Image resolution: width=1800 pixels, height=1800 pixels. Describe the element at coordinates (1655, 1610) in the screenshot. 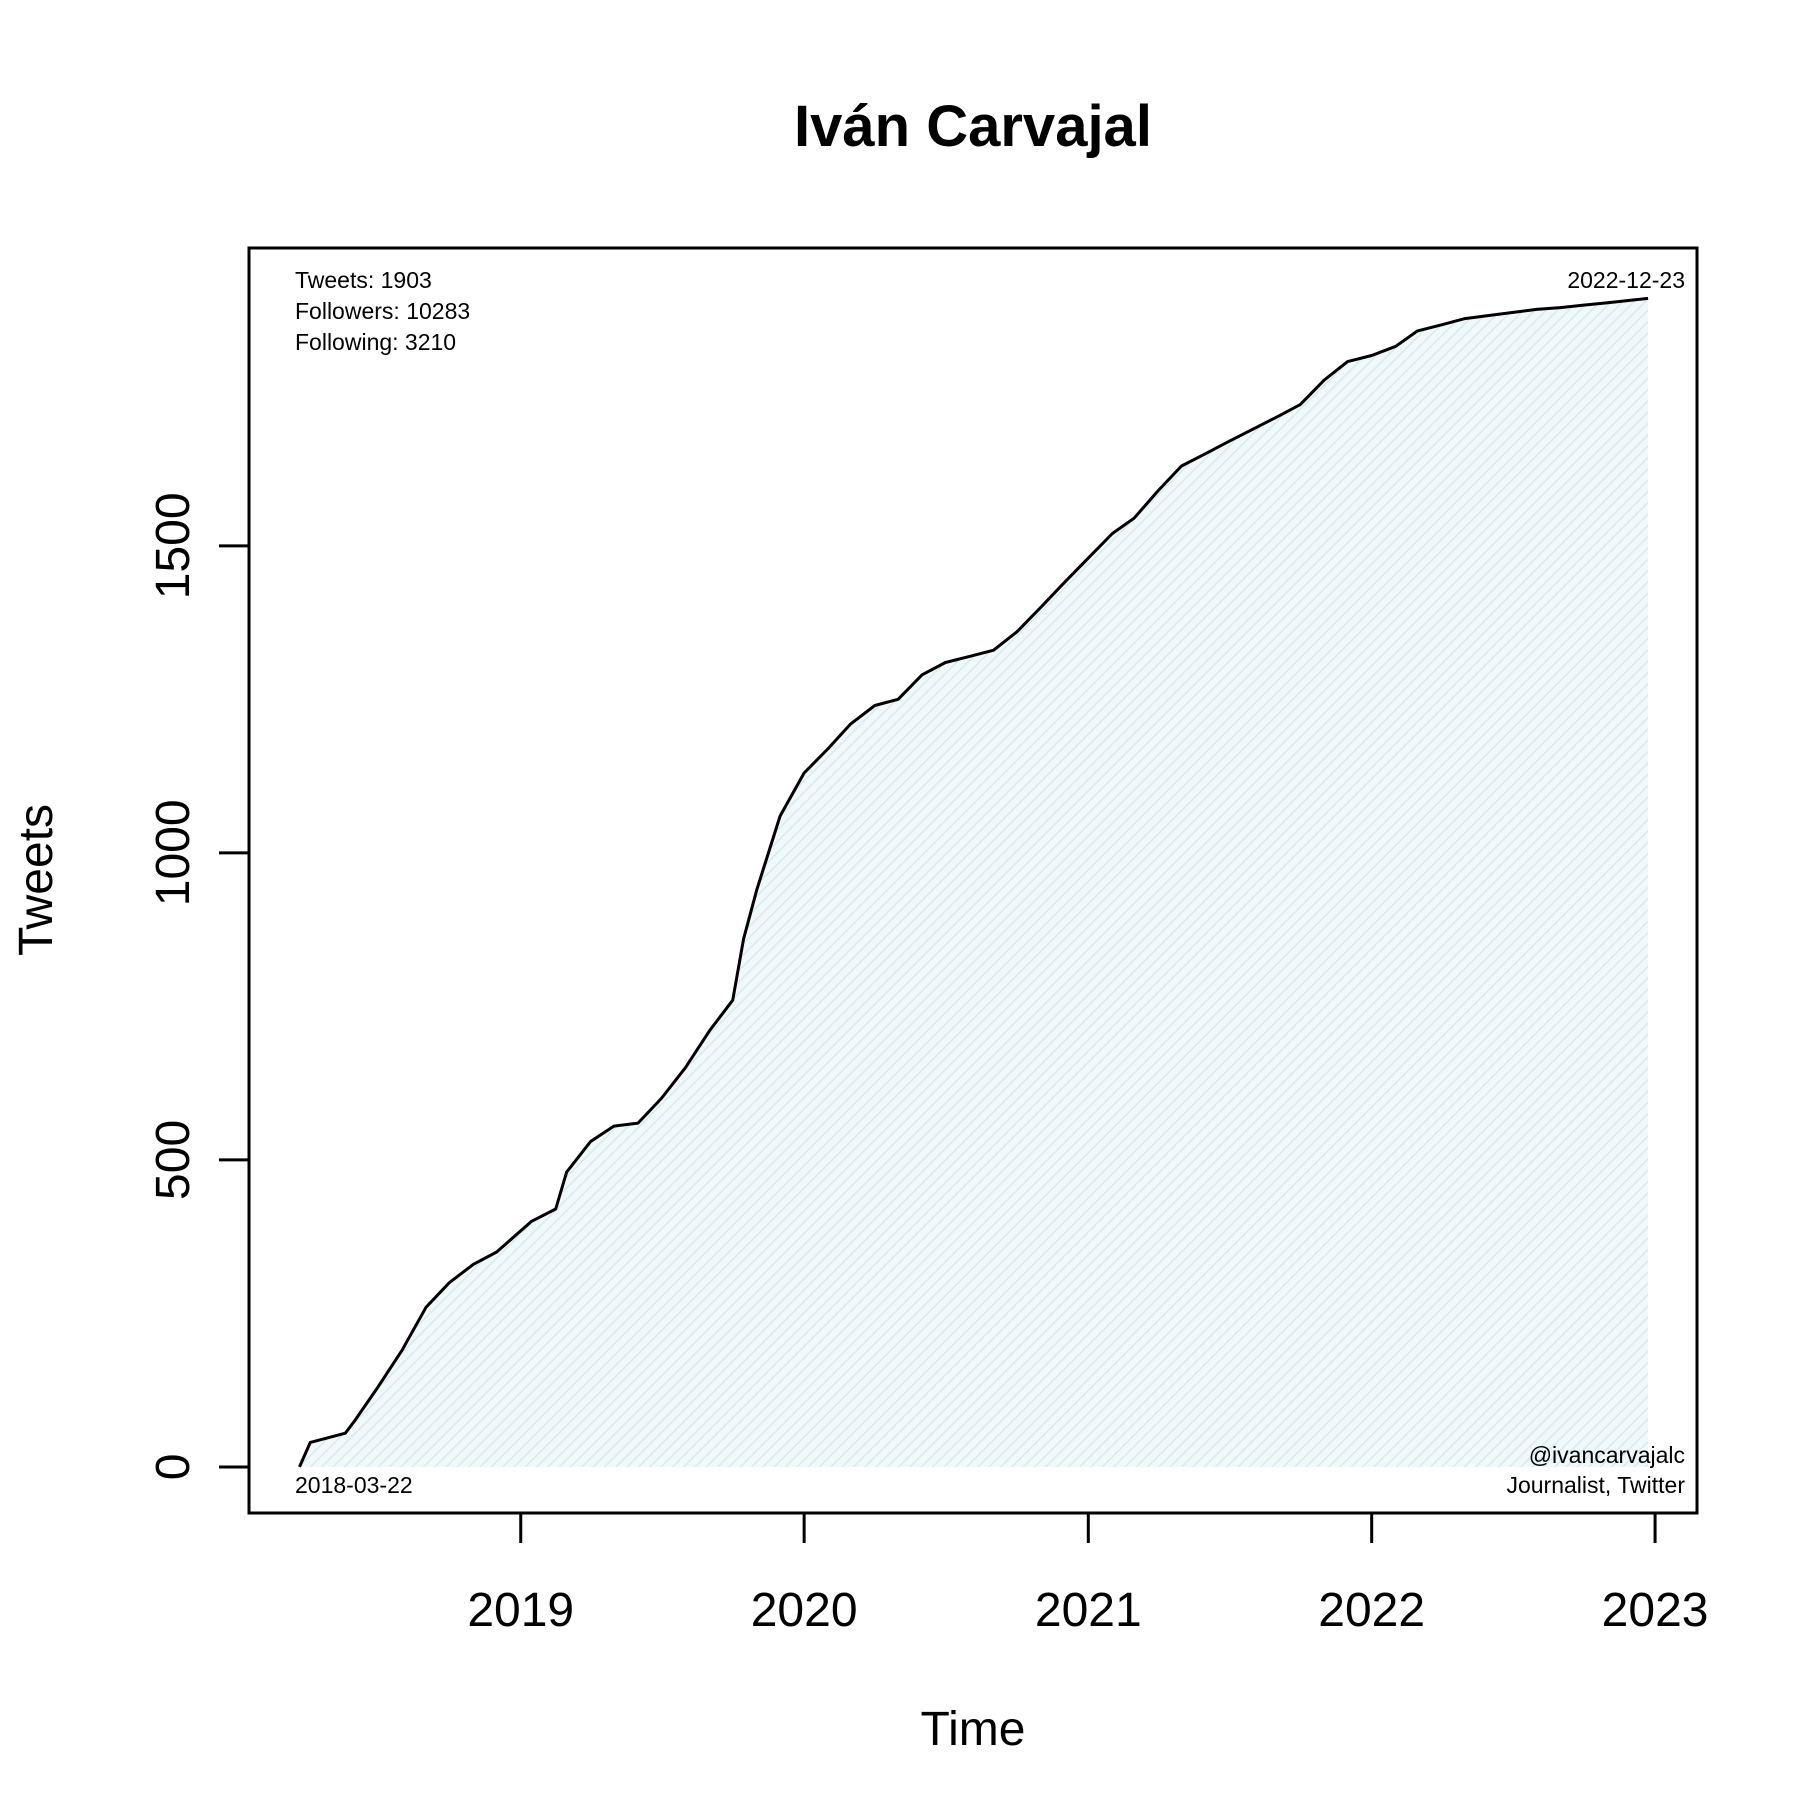

I see `x-tick-label: 2023` at that location.